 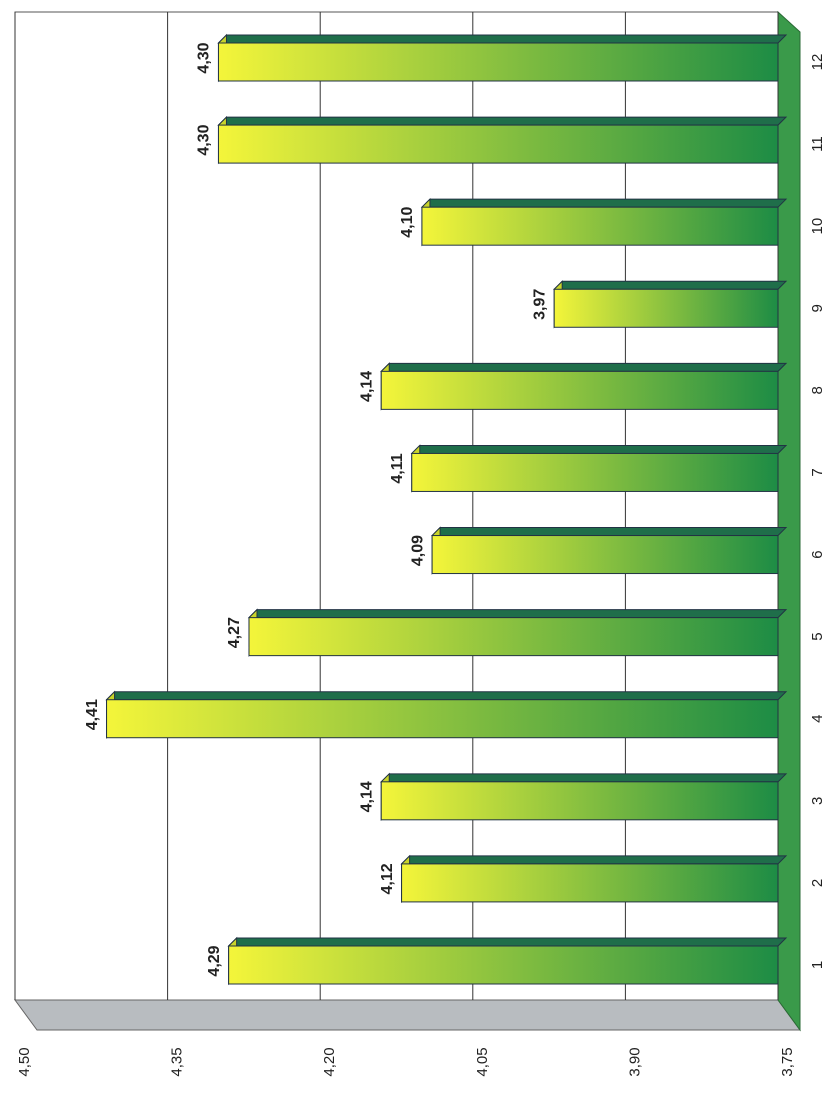 What do you see at coordinates (817, 144) in the screenshot?
I see `x-tick-label: 11` at bounding box center [817, 144].